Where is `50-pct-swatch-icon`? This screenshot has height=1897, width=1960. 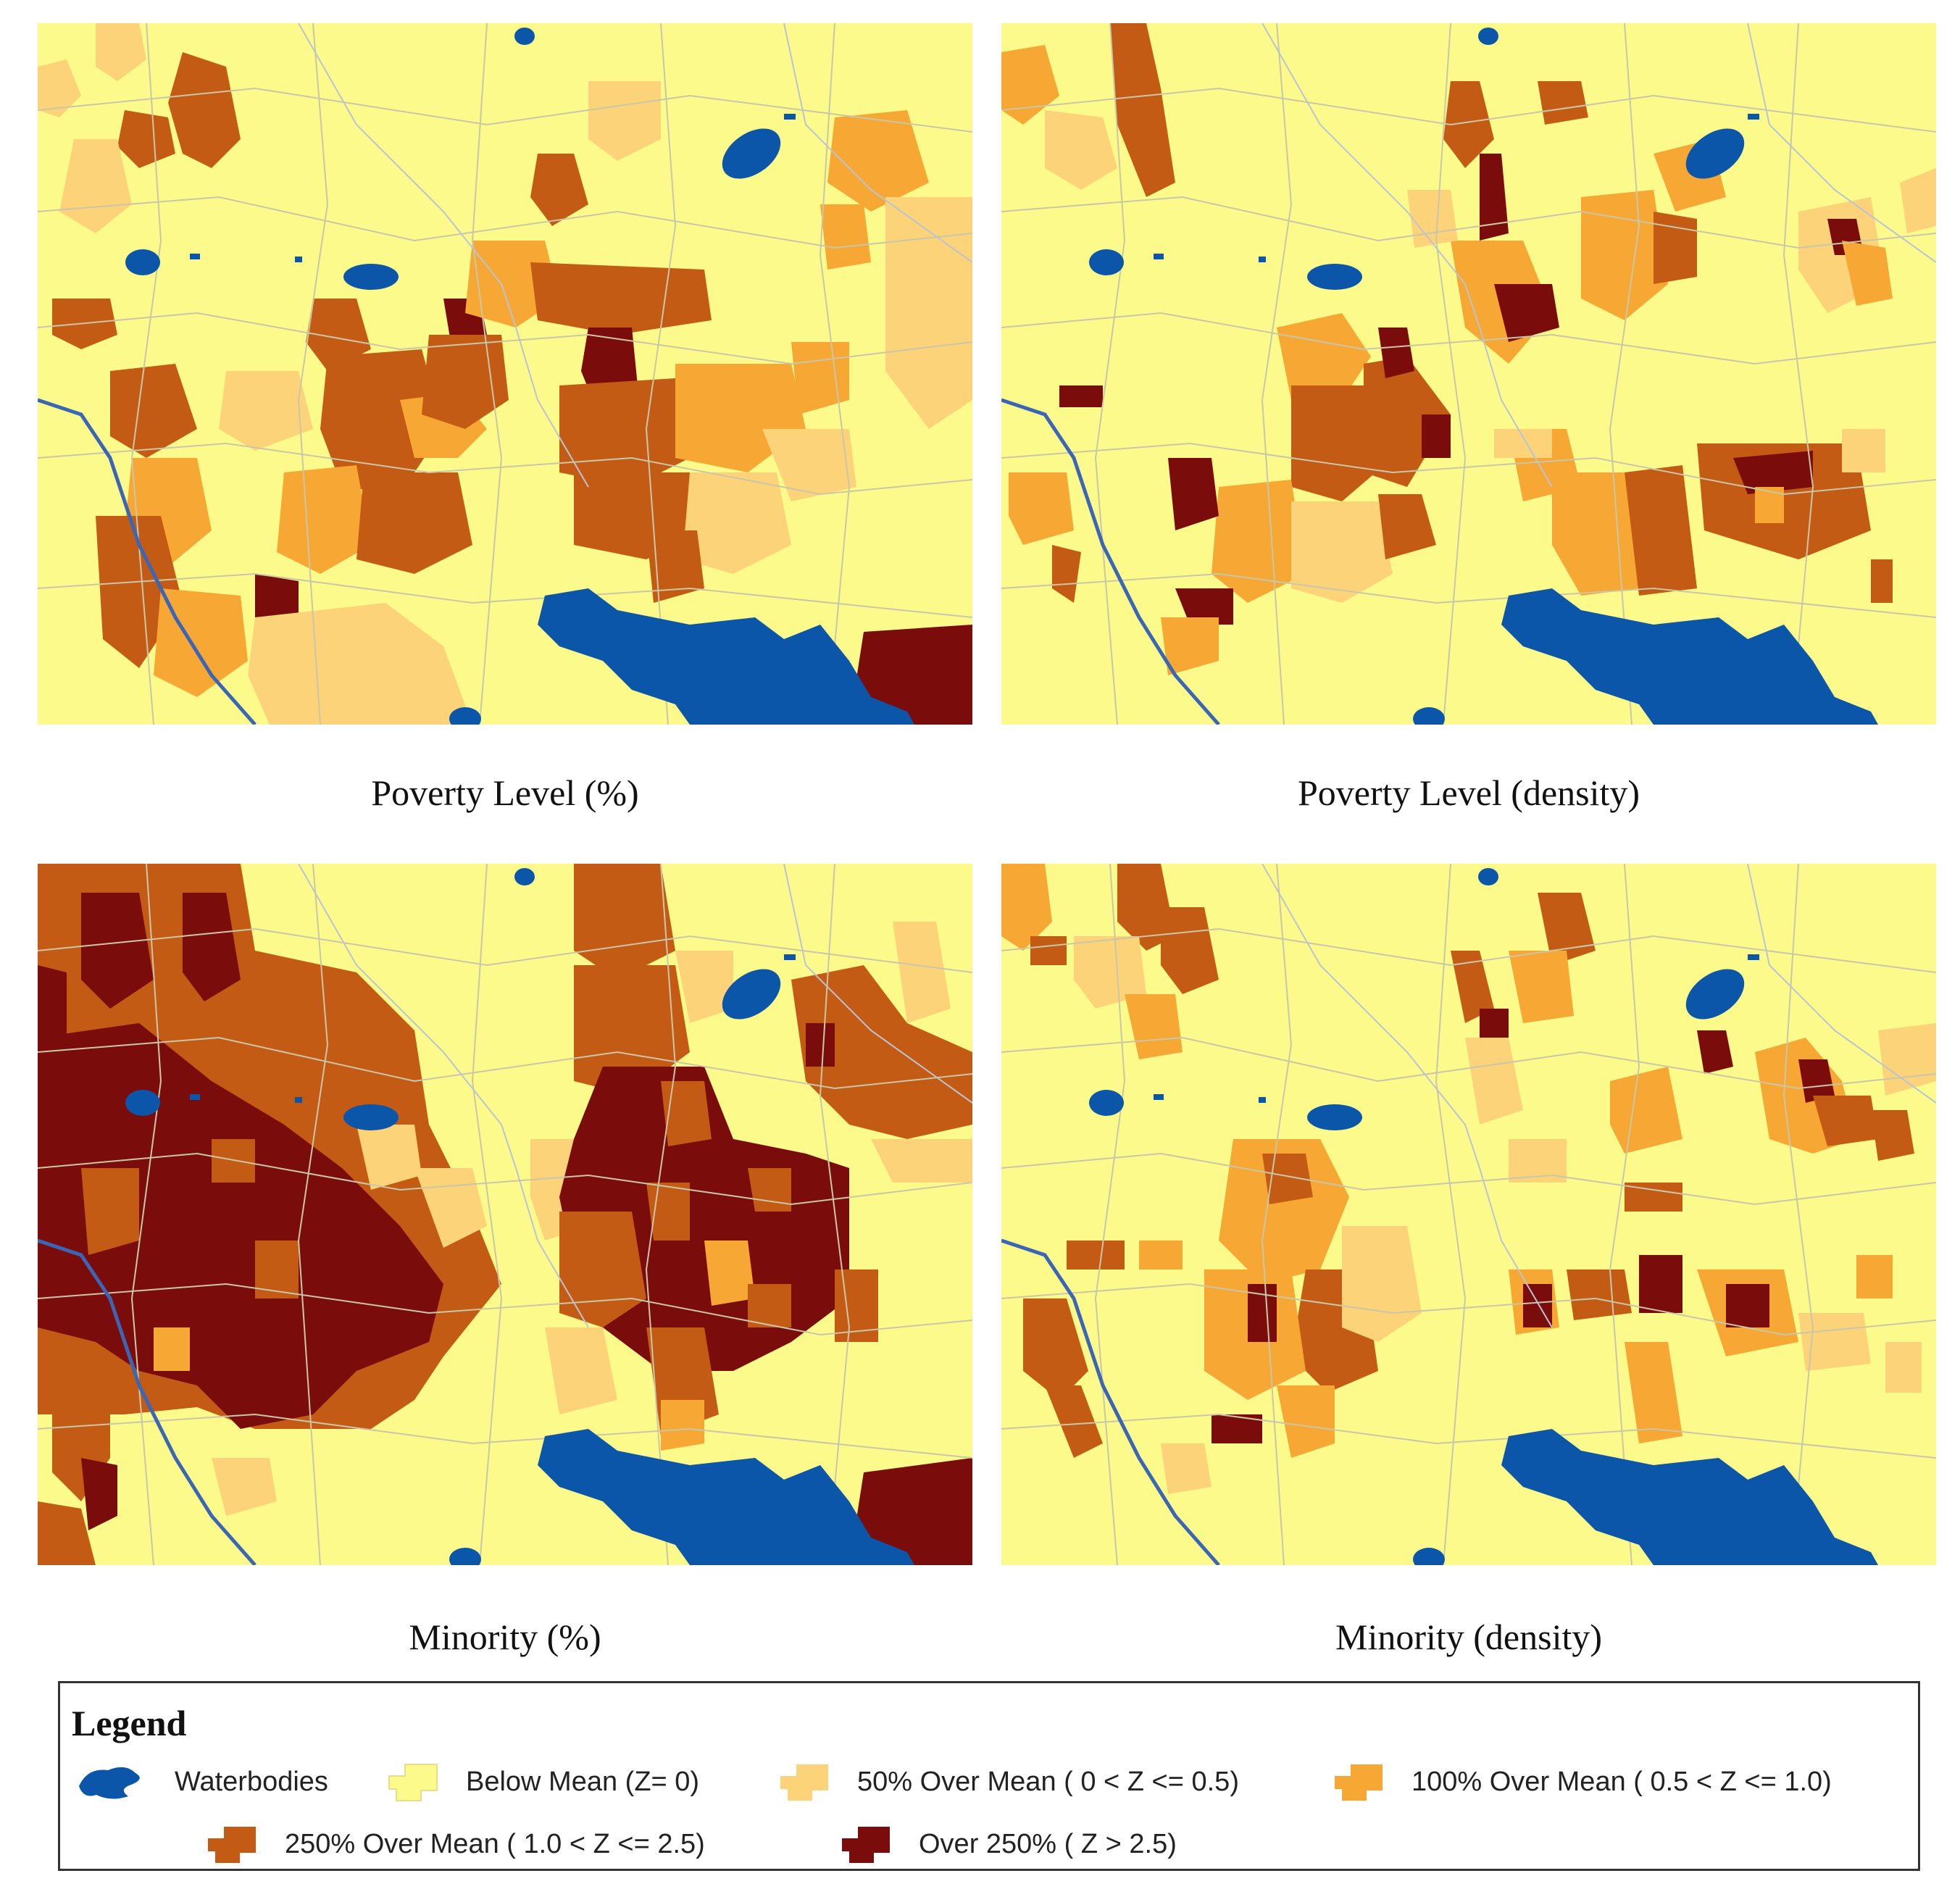
50-pct-swatch-icon is located at coordinates (804, 1782).